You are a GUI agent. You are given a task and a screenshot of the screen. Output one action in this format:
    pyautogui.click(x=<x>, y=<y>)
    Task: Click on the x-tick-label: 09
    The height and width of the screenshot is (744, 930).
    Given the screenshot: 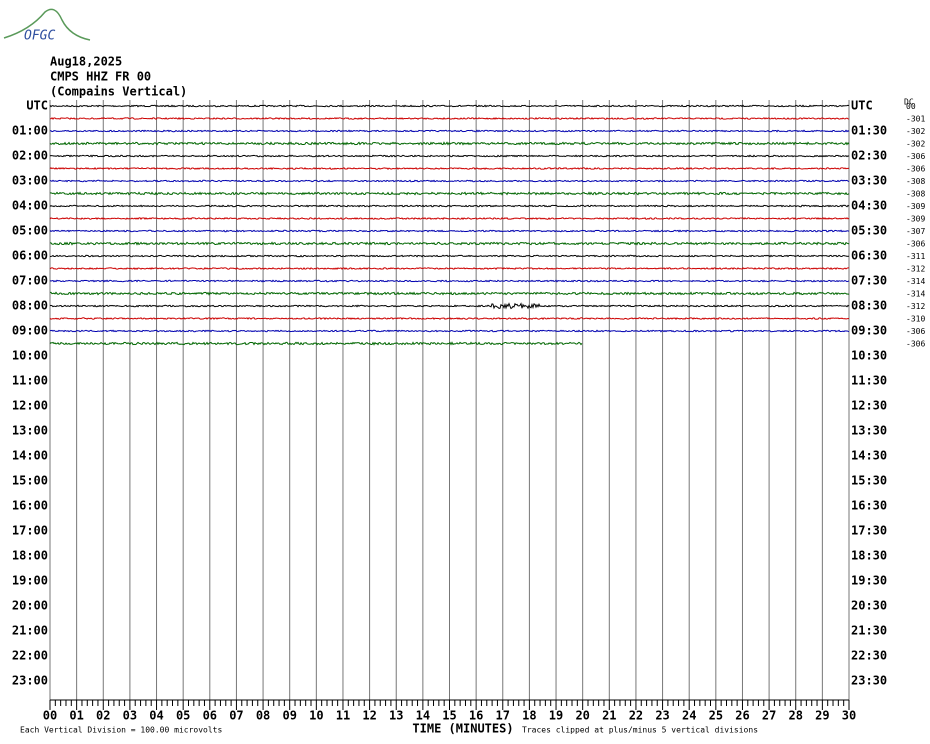 What is the action you would take?
    pyautogui.click(x=289, y=716)
    